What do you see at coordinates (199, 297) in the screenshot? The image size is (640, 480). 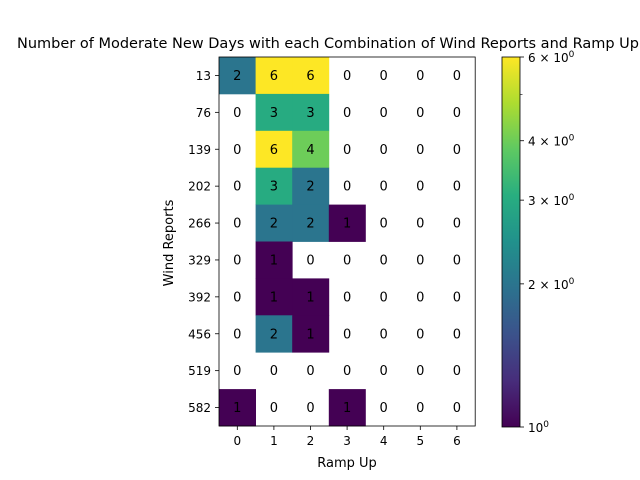 I see `y-tick-label: 392` at bounding box center [199, 297].